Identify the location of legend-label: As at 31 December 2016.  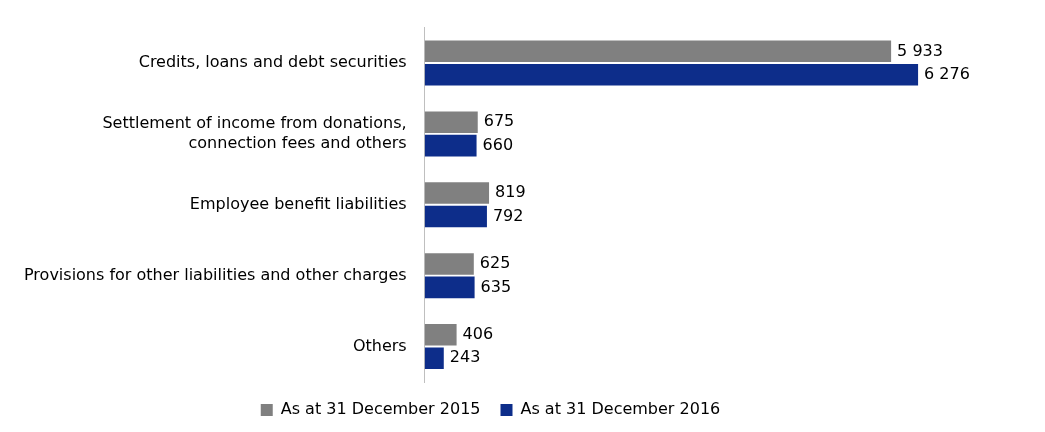
(620, 409).